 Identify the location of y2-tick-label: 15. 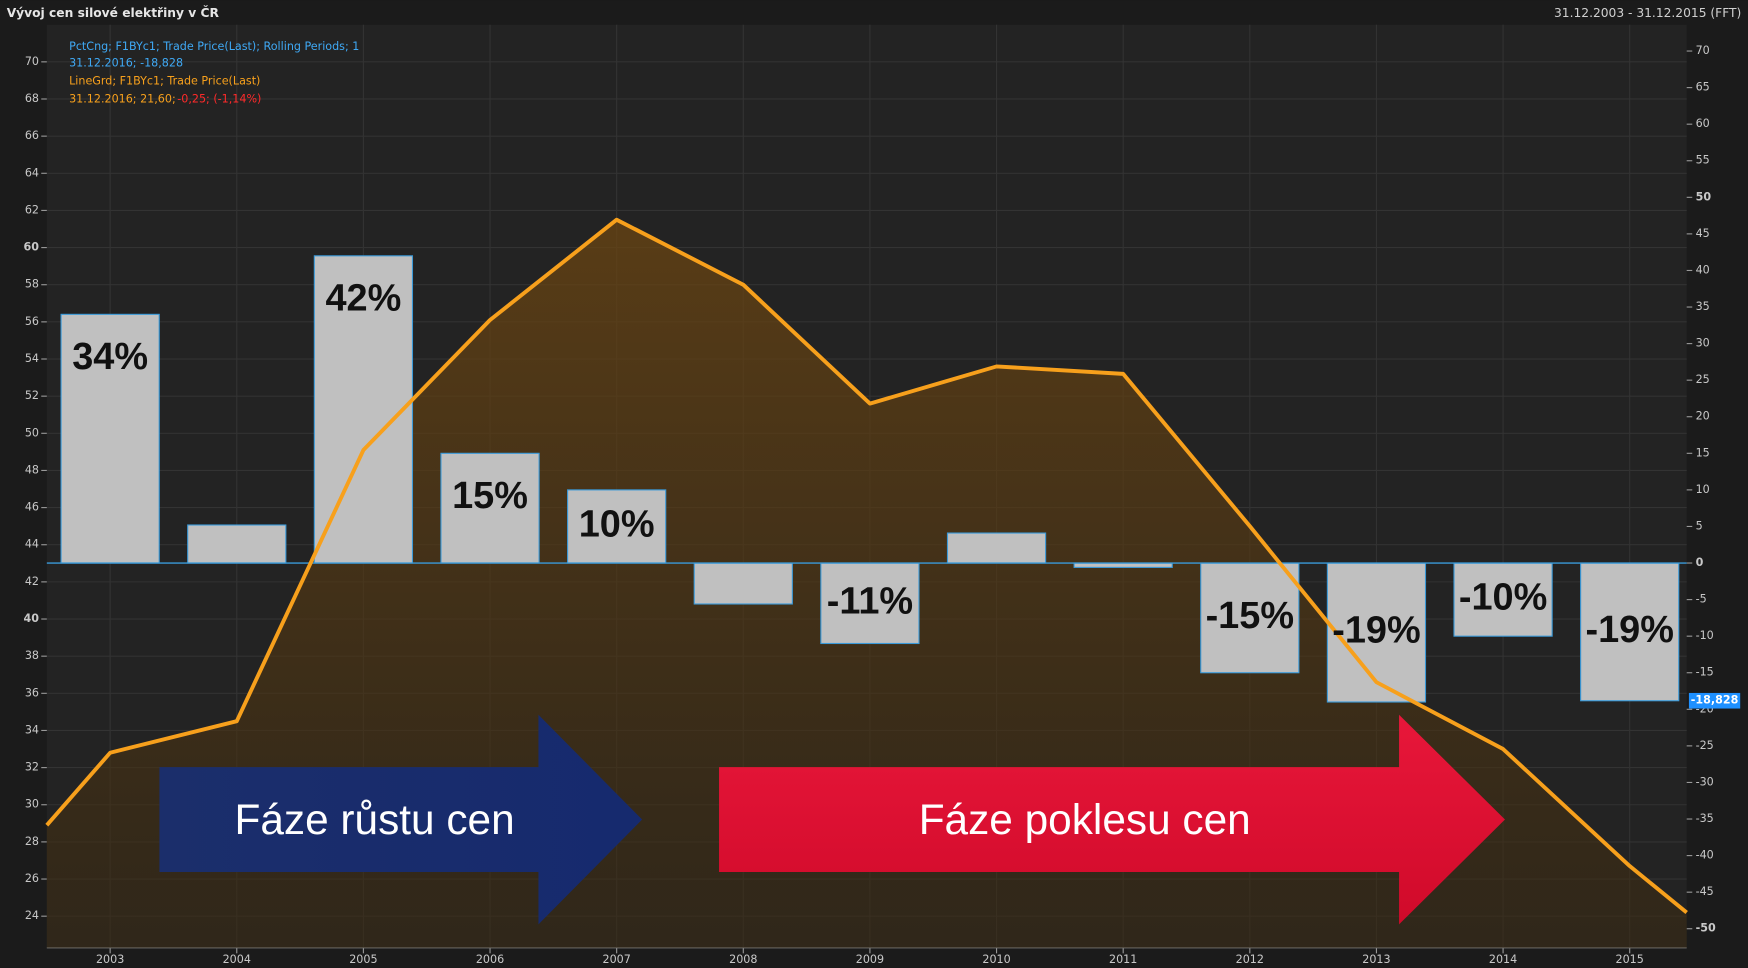
(1703, 452).